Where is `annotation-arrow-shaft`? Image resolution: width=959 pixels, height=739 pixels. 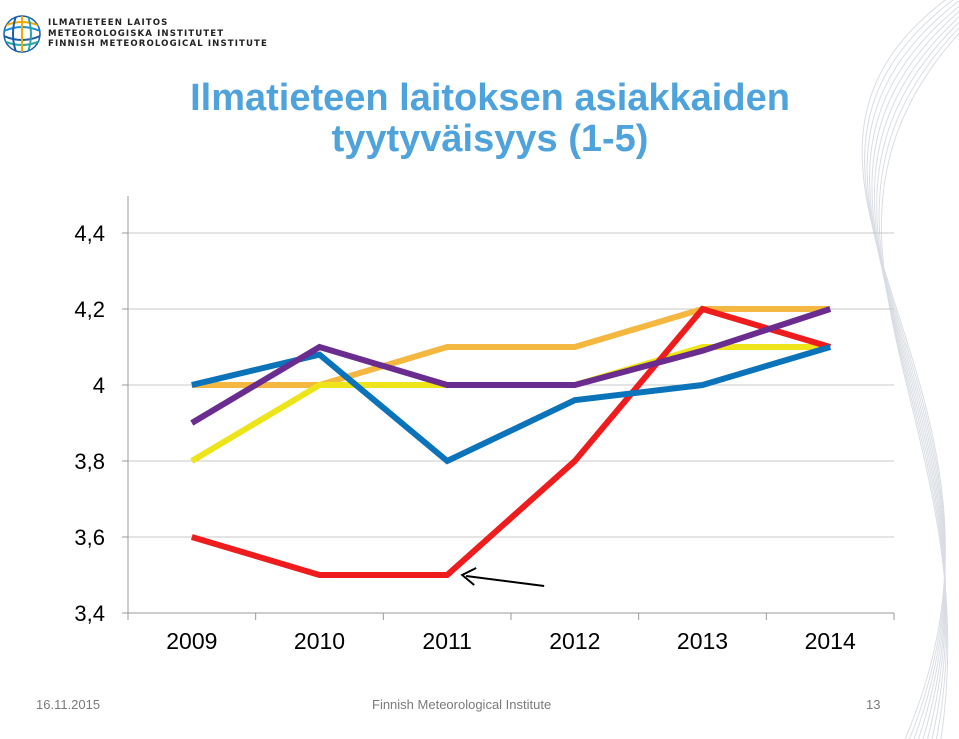 annotation-arrow-shaft is located at coordinates (505, 581).